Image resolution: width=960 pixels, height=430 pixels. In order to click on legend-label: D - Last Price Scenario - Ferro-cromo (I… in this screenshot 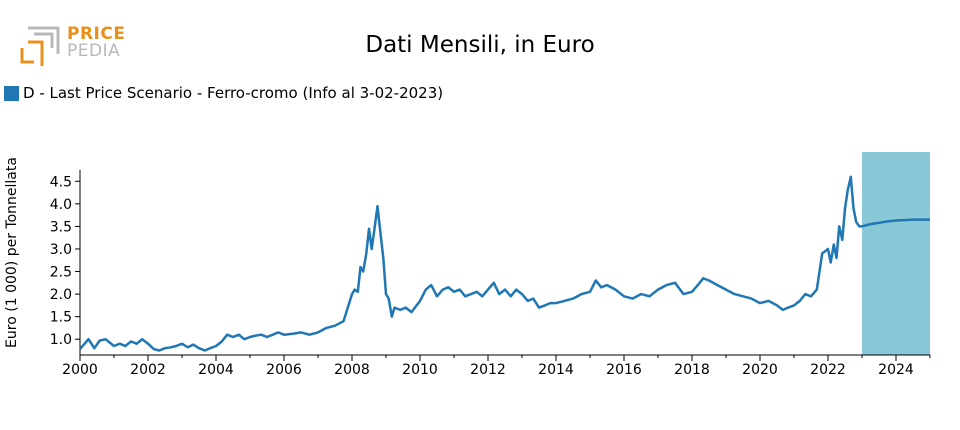, I will do `click(233, 93)`.